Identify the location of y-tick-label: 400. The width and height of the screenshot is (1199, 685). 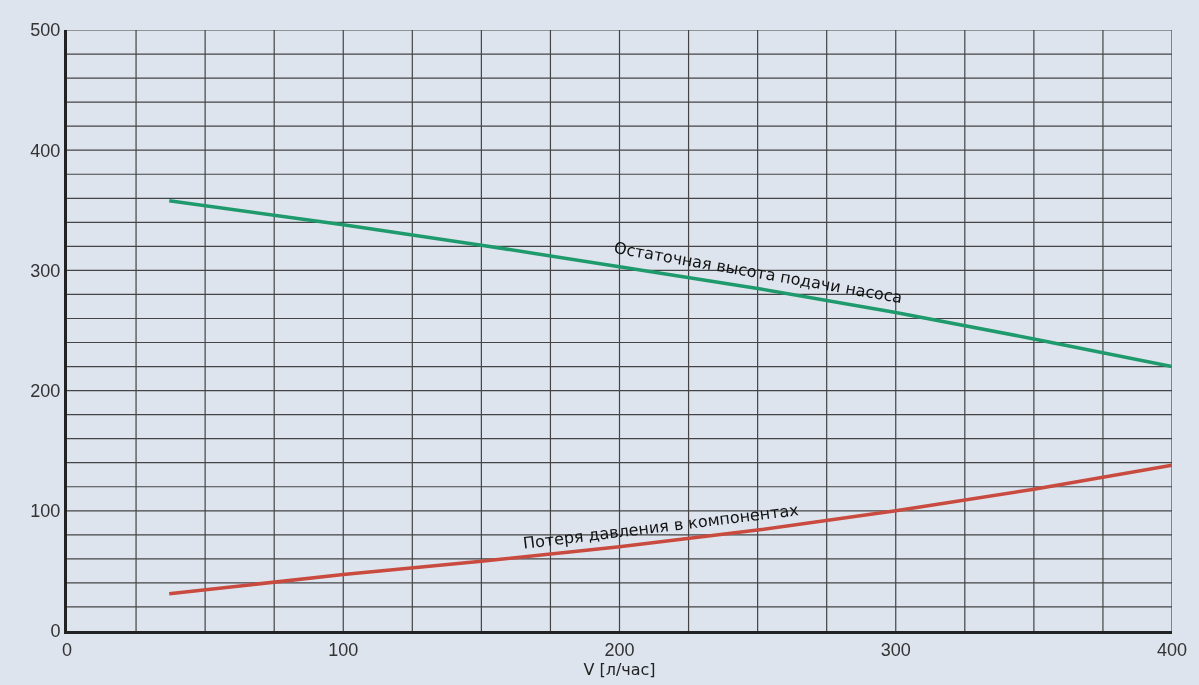
(45, 150).